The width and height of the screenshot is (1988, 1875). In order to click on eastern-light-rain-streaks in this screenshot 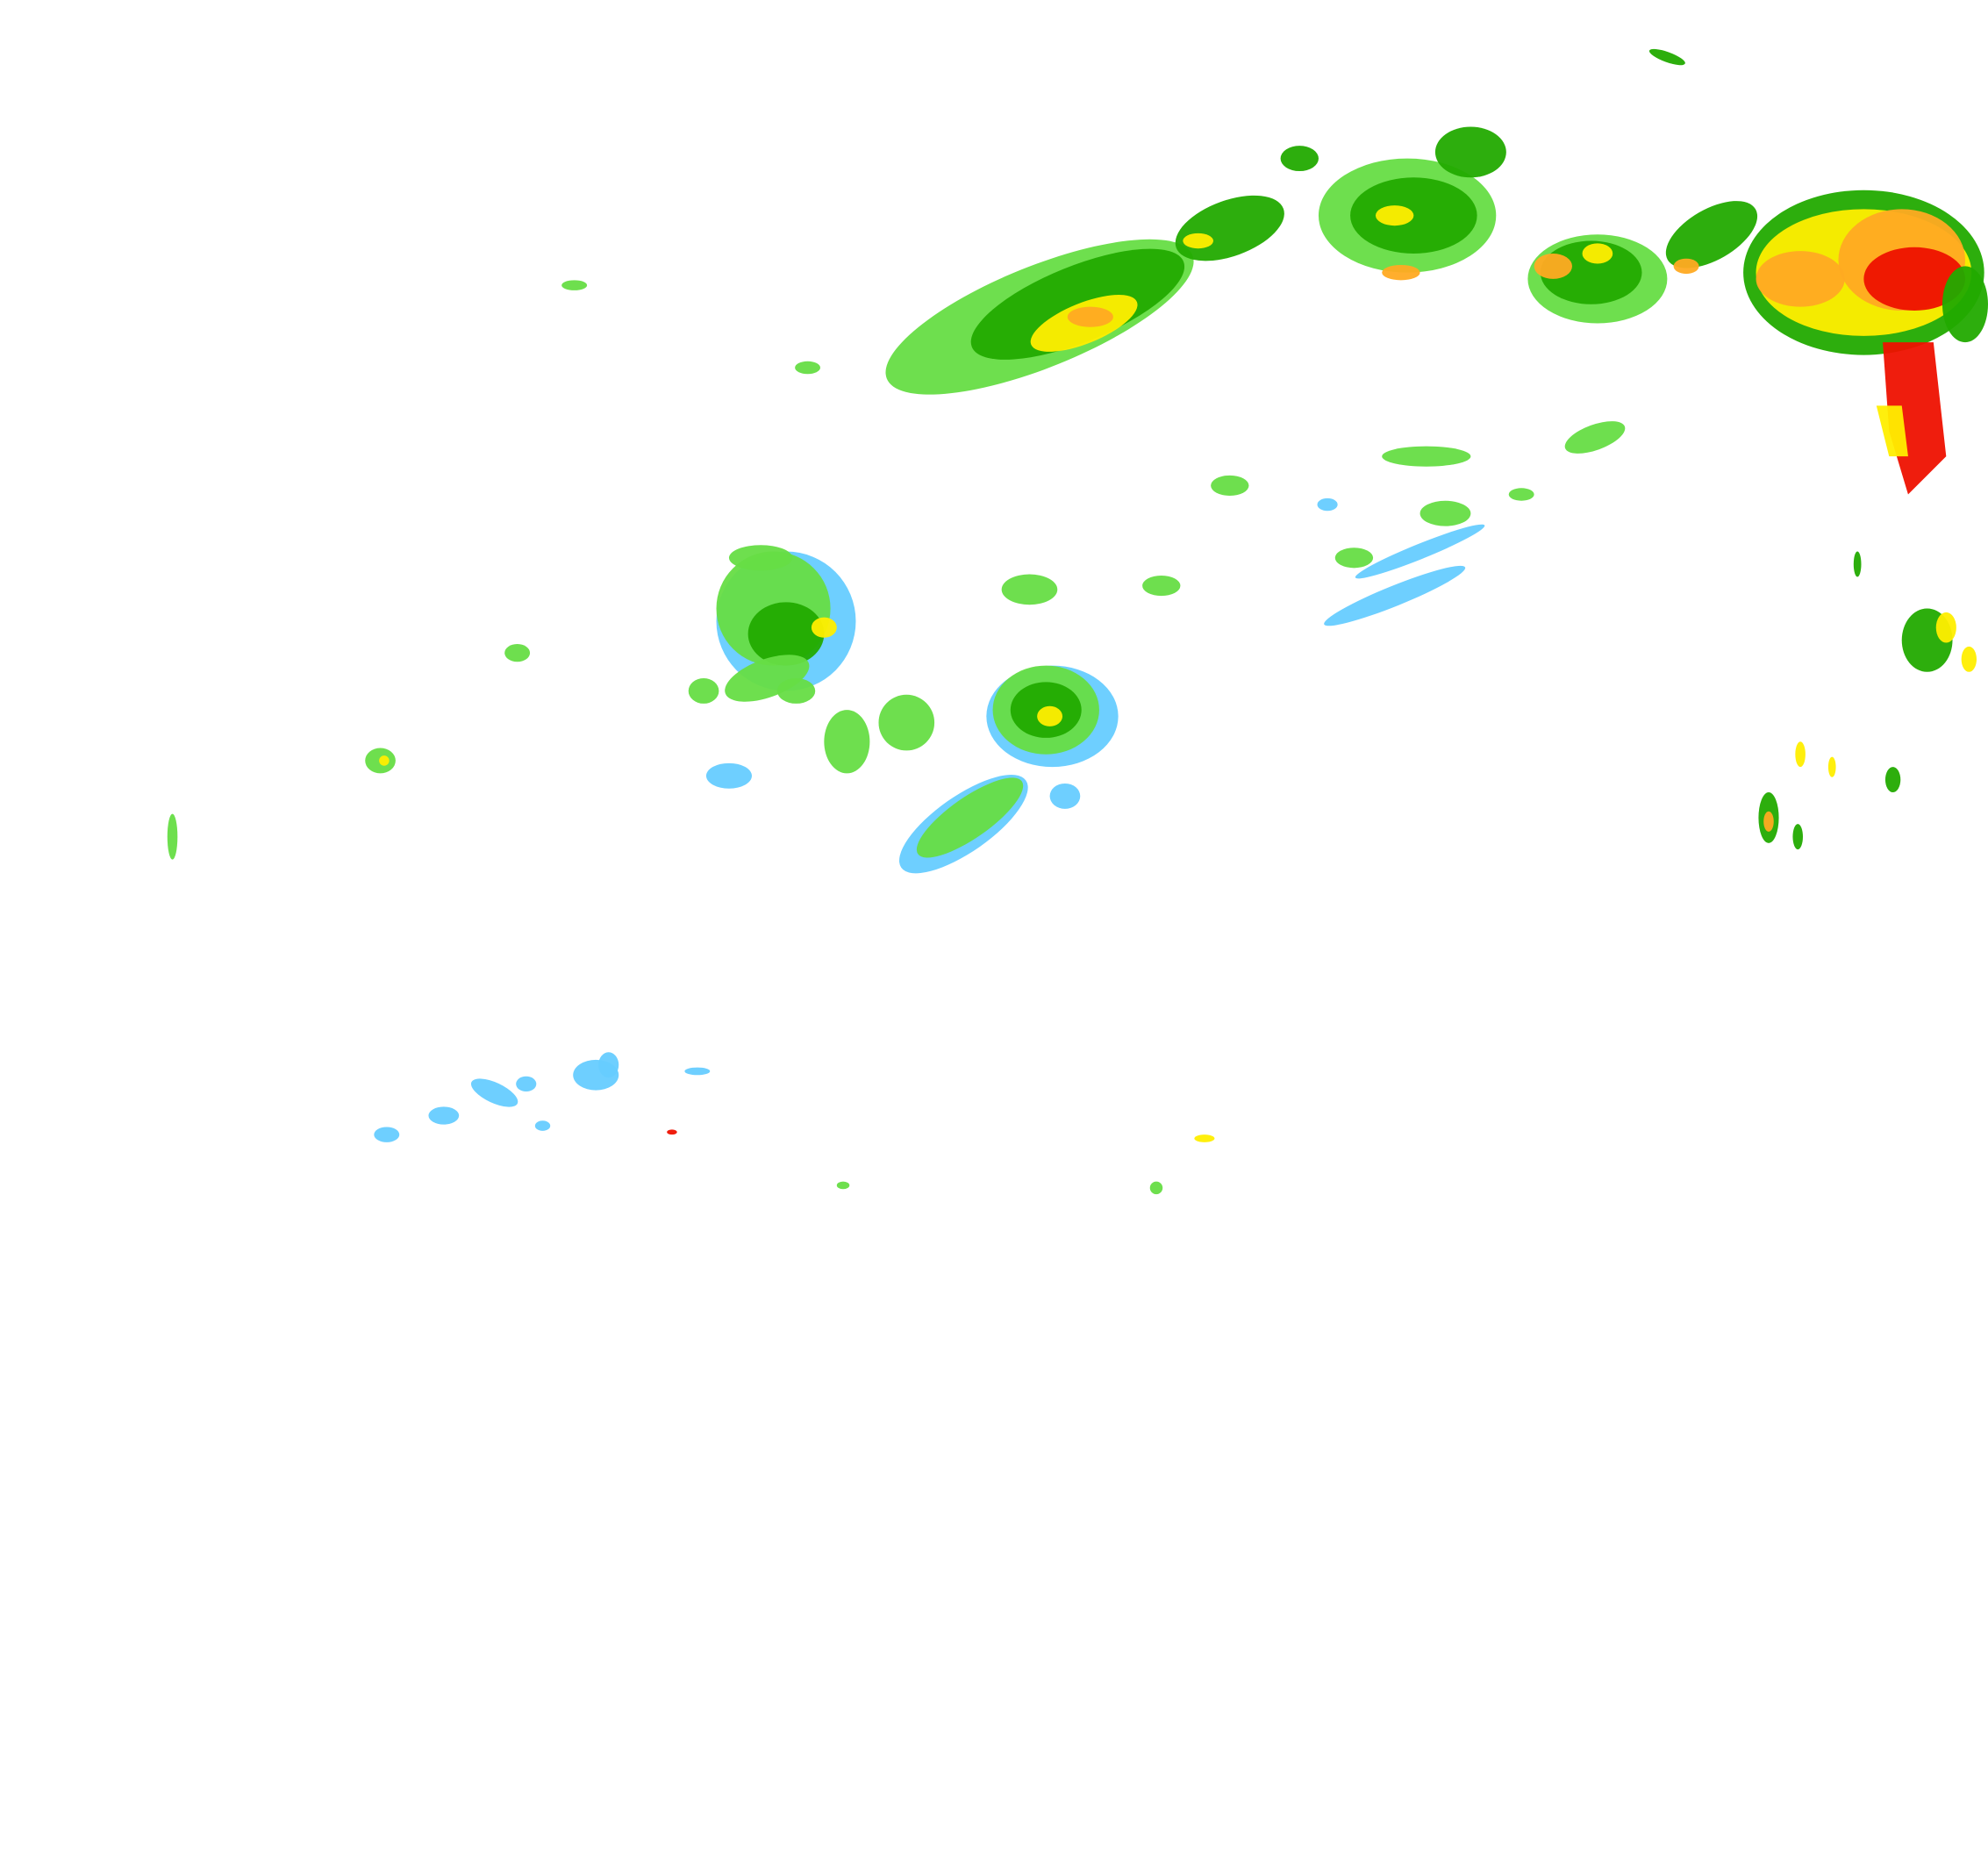, I will do `click(1471, 523)`.